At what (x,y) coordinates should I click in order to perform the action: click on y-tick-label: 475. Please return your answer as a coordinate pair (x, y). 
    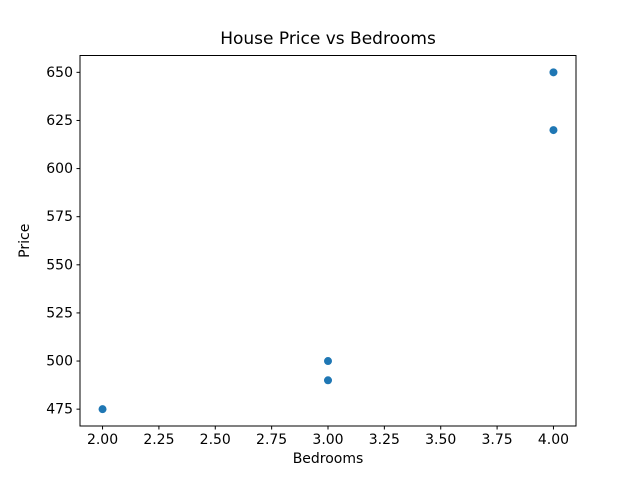
    Looking at the image, I should click on (59, 410).